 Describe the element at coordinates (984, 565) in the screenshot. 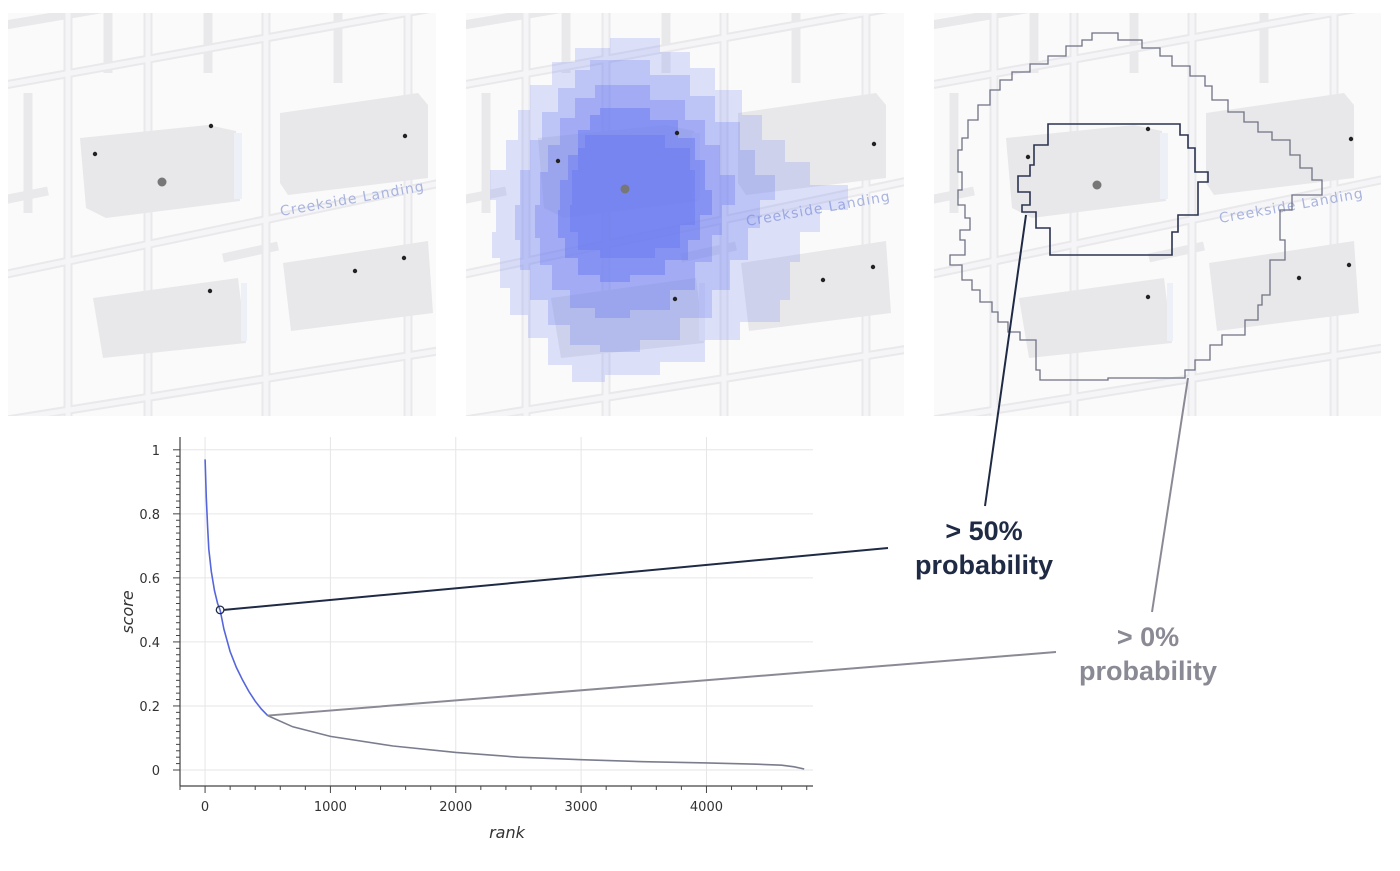

I see `annotation-over-50-line2: probability` at that location.